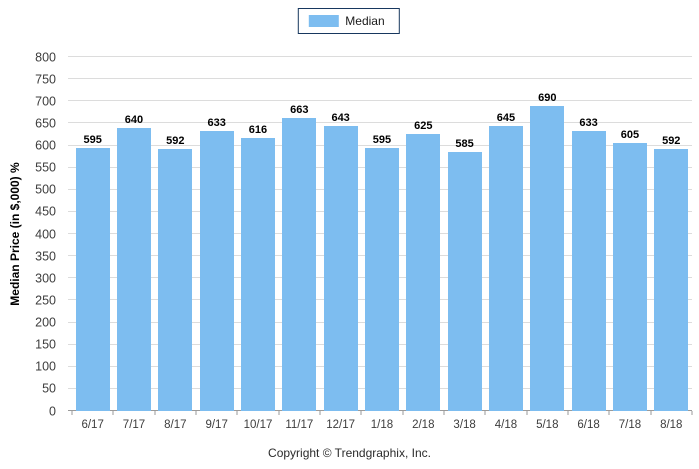  I want to click on y-tick-label: 350, so click(45, 255).